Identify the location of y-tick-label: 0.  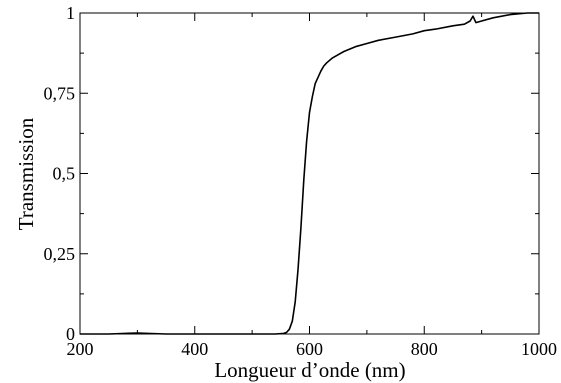
(70, 334).